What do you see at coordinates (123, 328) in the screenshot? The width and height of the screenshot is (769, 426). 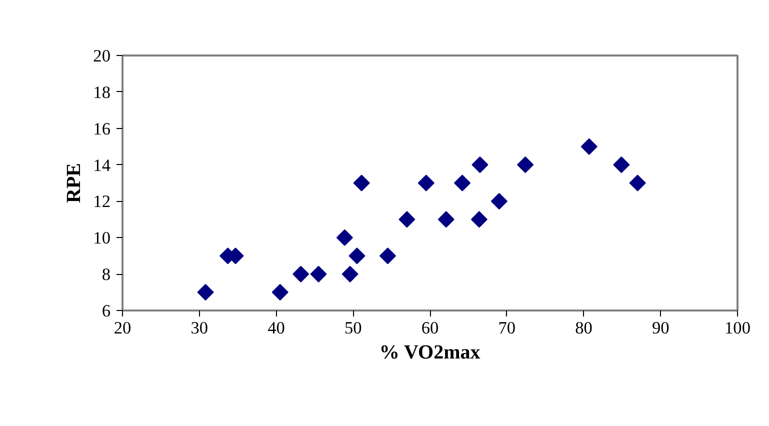 I see `x-tick-label: 20` at bounding box center [123, 328].